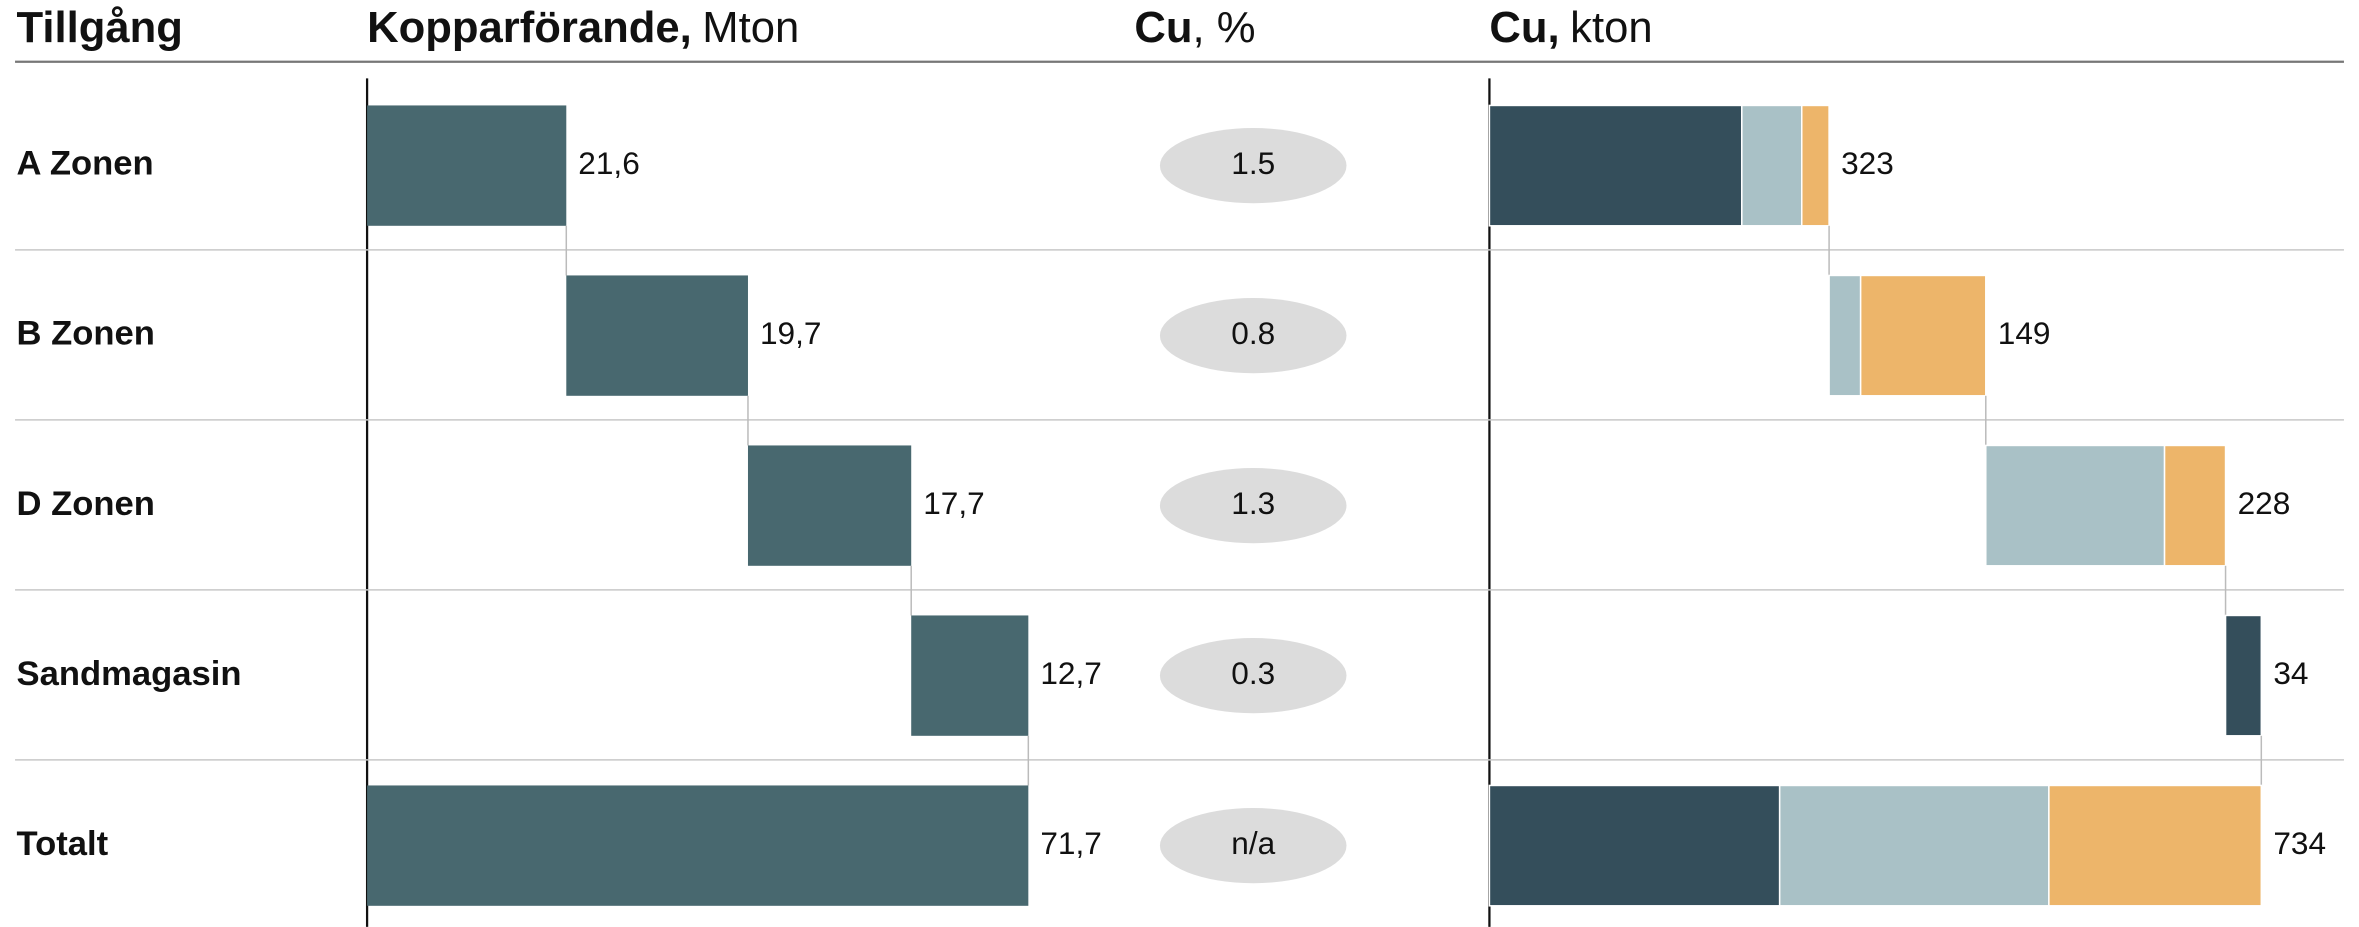  Describe the element at coordinates (1070, 843) in the screenshot. I see `value-label: 71,7` at that location.